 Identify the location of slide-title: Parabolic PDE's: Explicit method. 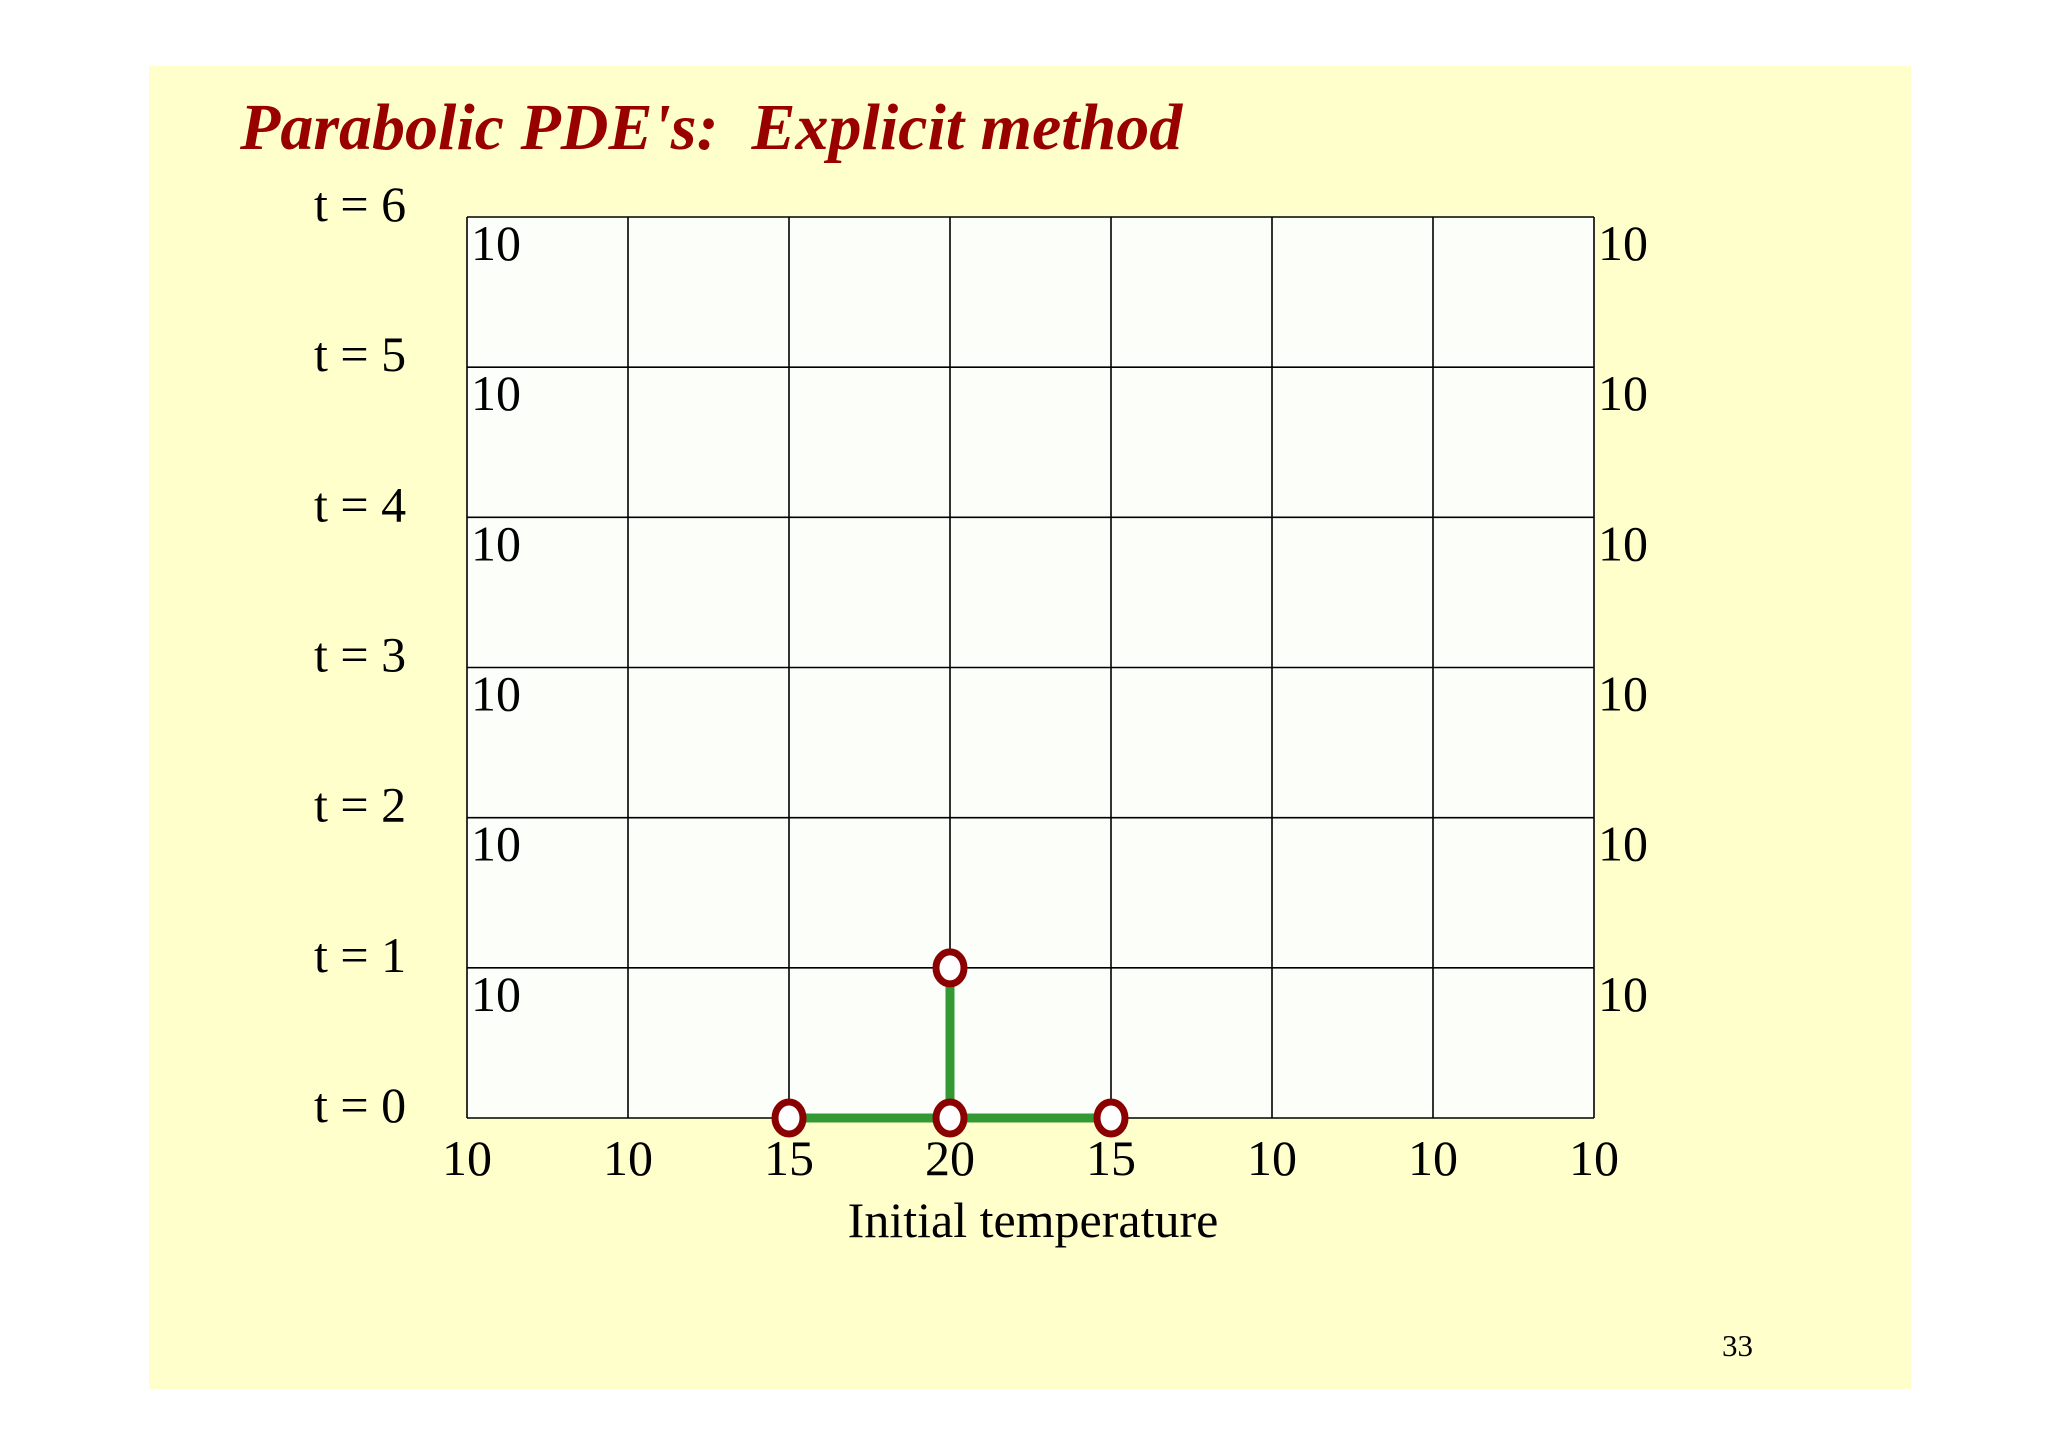
(711, 127).